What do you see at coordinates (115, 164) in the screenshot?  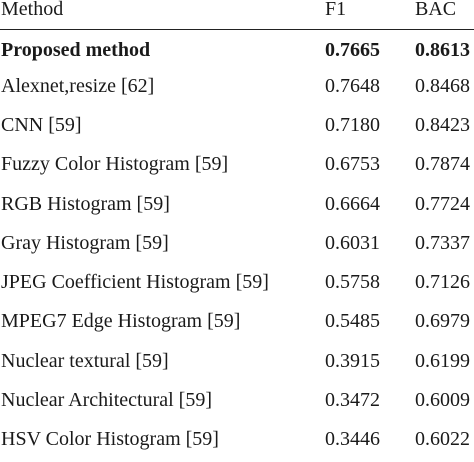 I see `cell-method: Fuzzy Color Histogram [59]` at bounding box center [115, 164].